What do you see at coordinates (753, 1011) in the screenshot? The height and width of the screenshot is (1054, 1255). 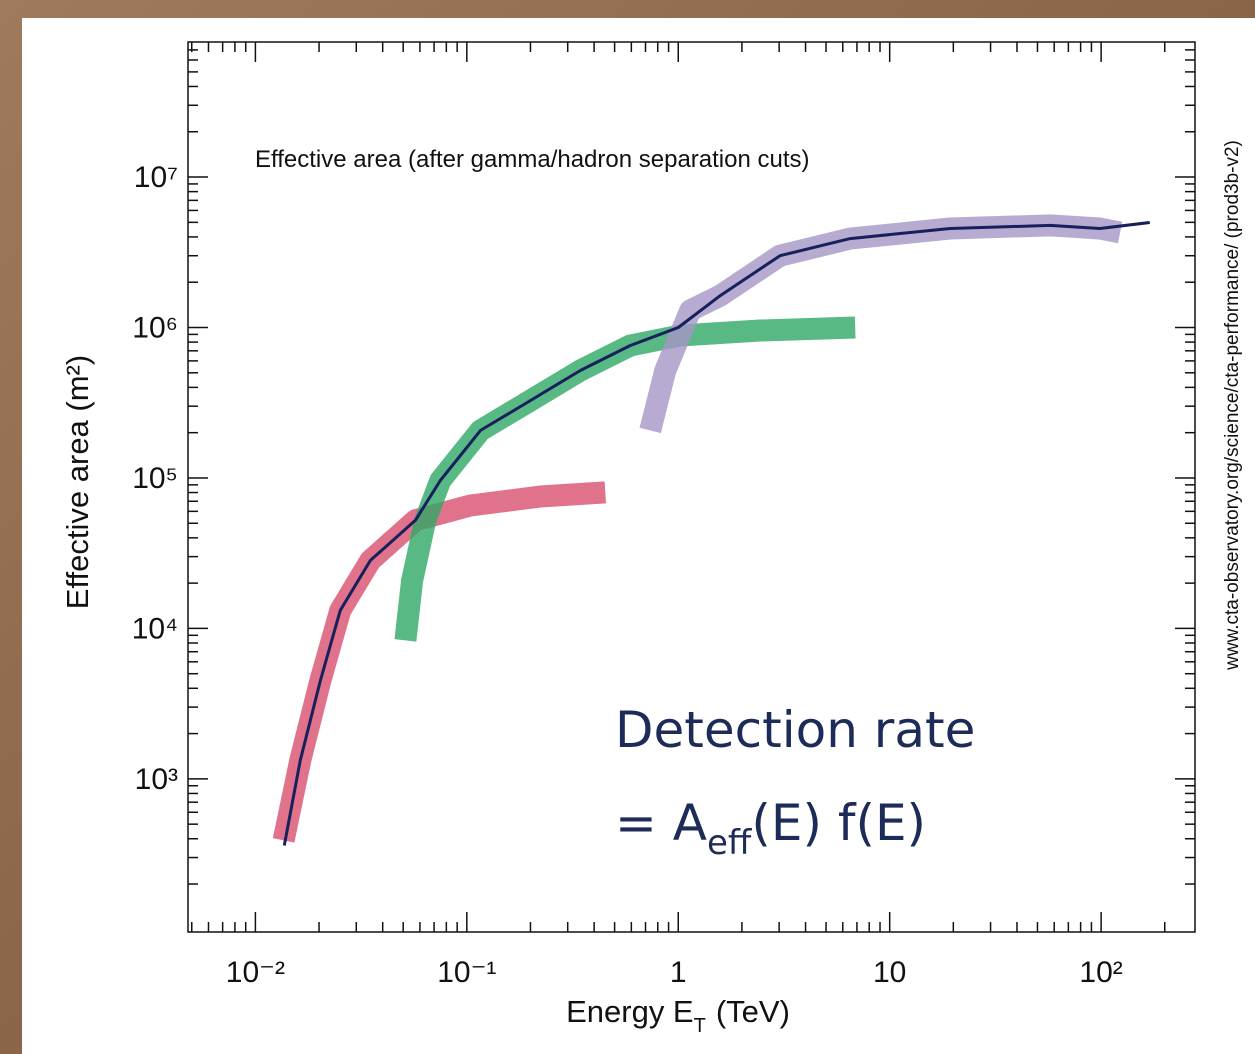 I see `x-label-unit: (TeV)` at bounding box center [753, 1011].